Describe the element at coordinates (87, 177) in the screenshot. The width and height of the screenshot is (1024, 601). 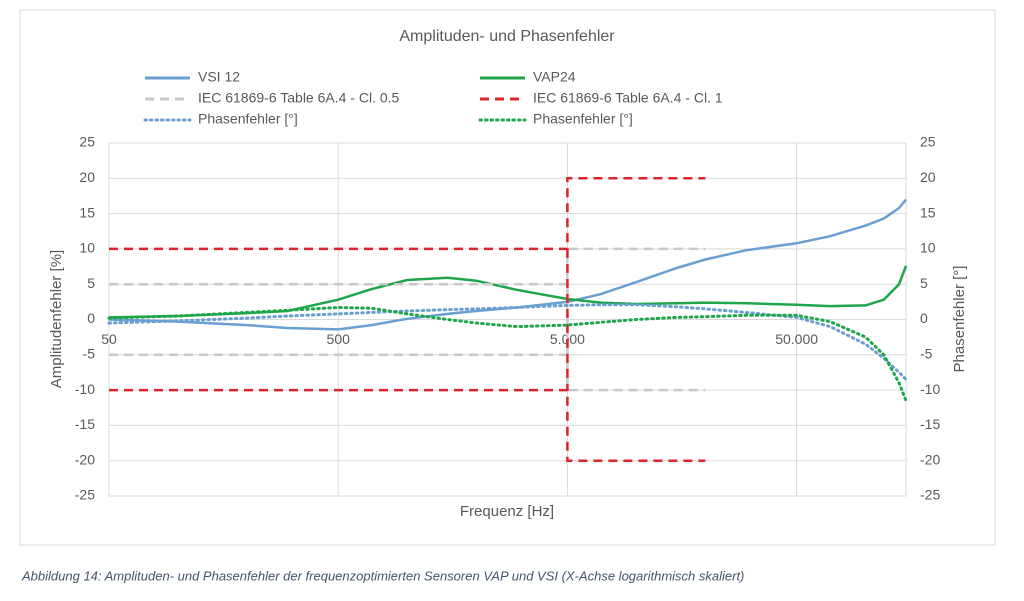
I see `y-tick-label: 20` at that location.